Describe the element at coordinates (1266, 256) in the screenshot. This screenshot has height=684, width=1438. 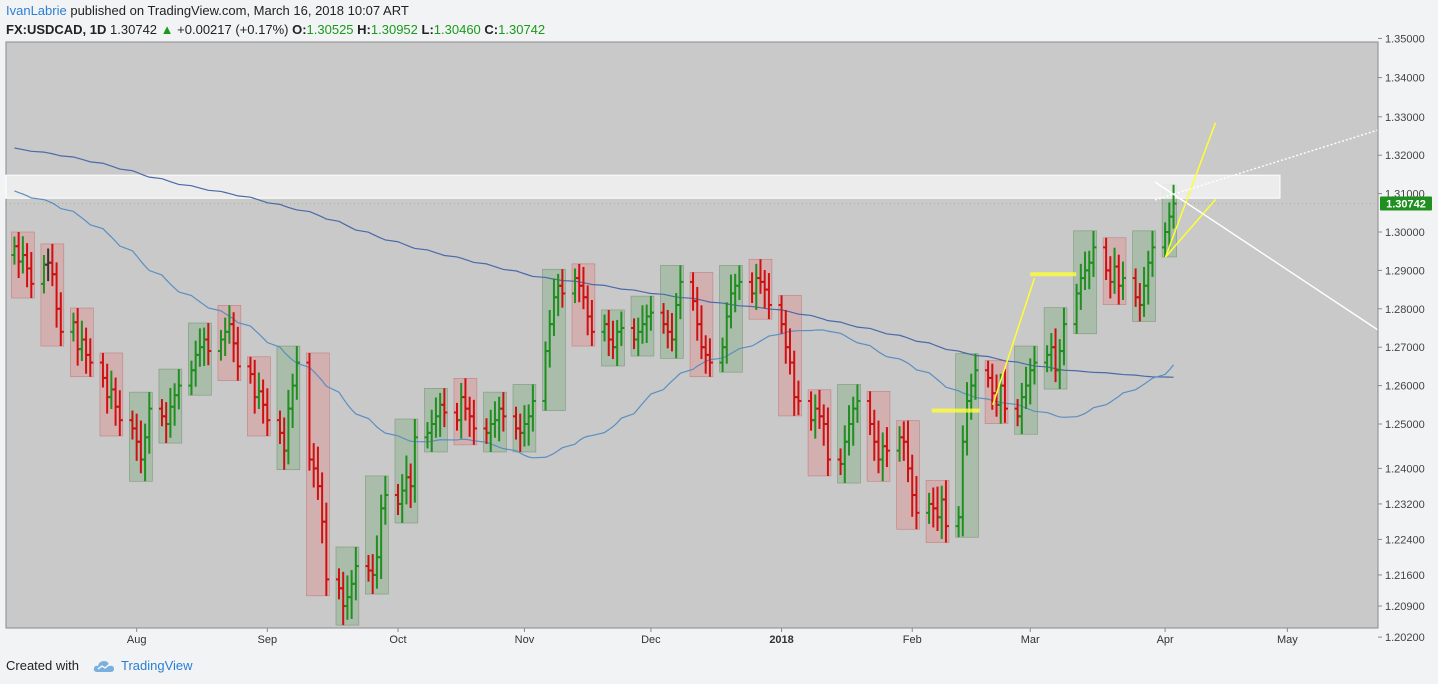
I see `white-trend-line` at that location.